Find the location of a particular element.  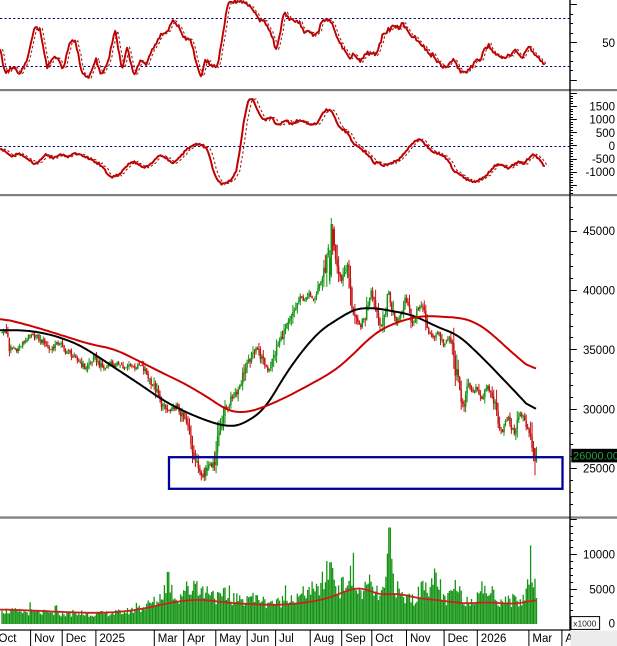

svg-text: 10000 is located at coordinates (599, 556).